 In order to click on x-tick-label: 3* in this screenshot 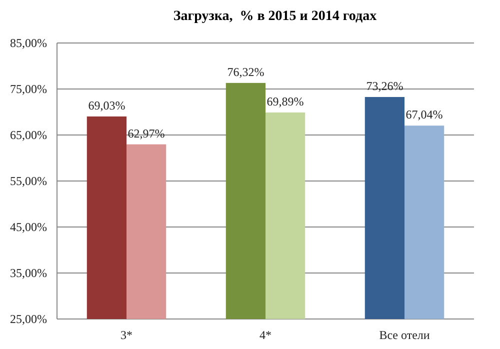, I will do `click(126, 335)`.